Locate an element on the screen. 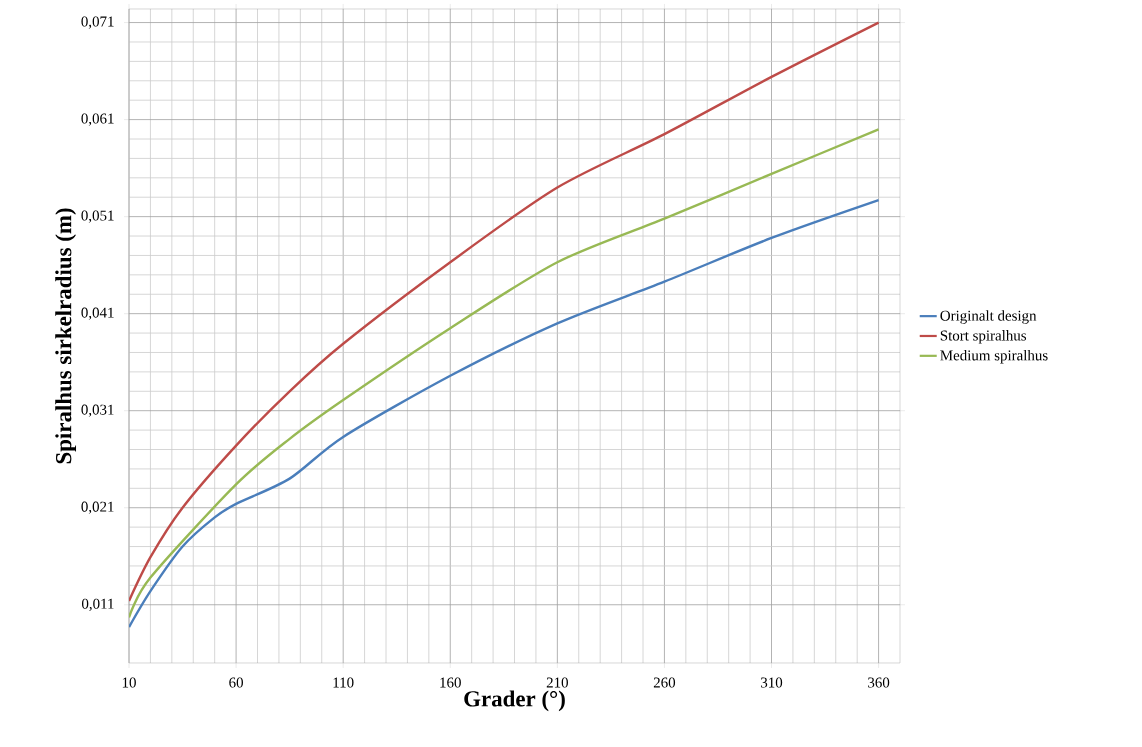 This screenshot has height=747, width=1142. x-axis-title: Grader (°) is located at coordinates (514, 701).